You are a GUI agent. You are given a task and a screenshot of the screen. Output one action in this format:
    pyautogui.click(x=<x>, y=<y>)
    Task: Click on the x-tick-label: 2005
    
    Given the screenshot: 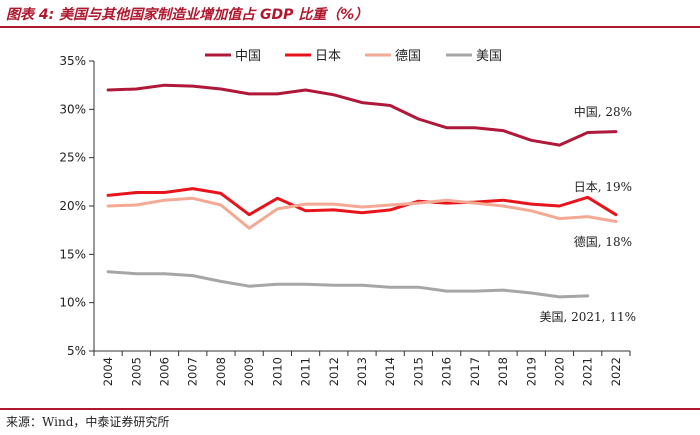 What is the action you would take?
    pyautogui.click(x=136, y=371)
    